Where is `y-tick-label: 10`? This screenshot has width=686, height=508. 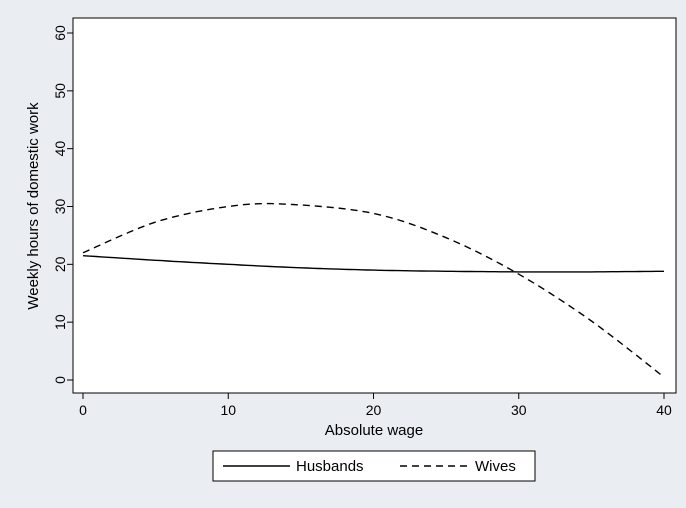 y-tick-label: 10 is located at coordinates (60, 322).